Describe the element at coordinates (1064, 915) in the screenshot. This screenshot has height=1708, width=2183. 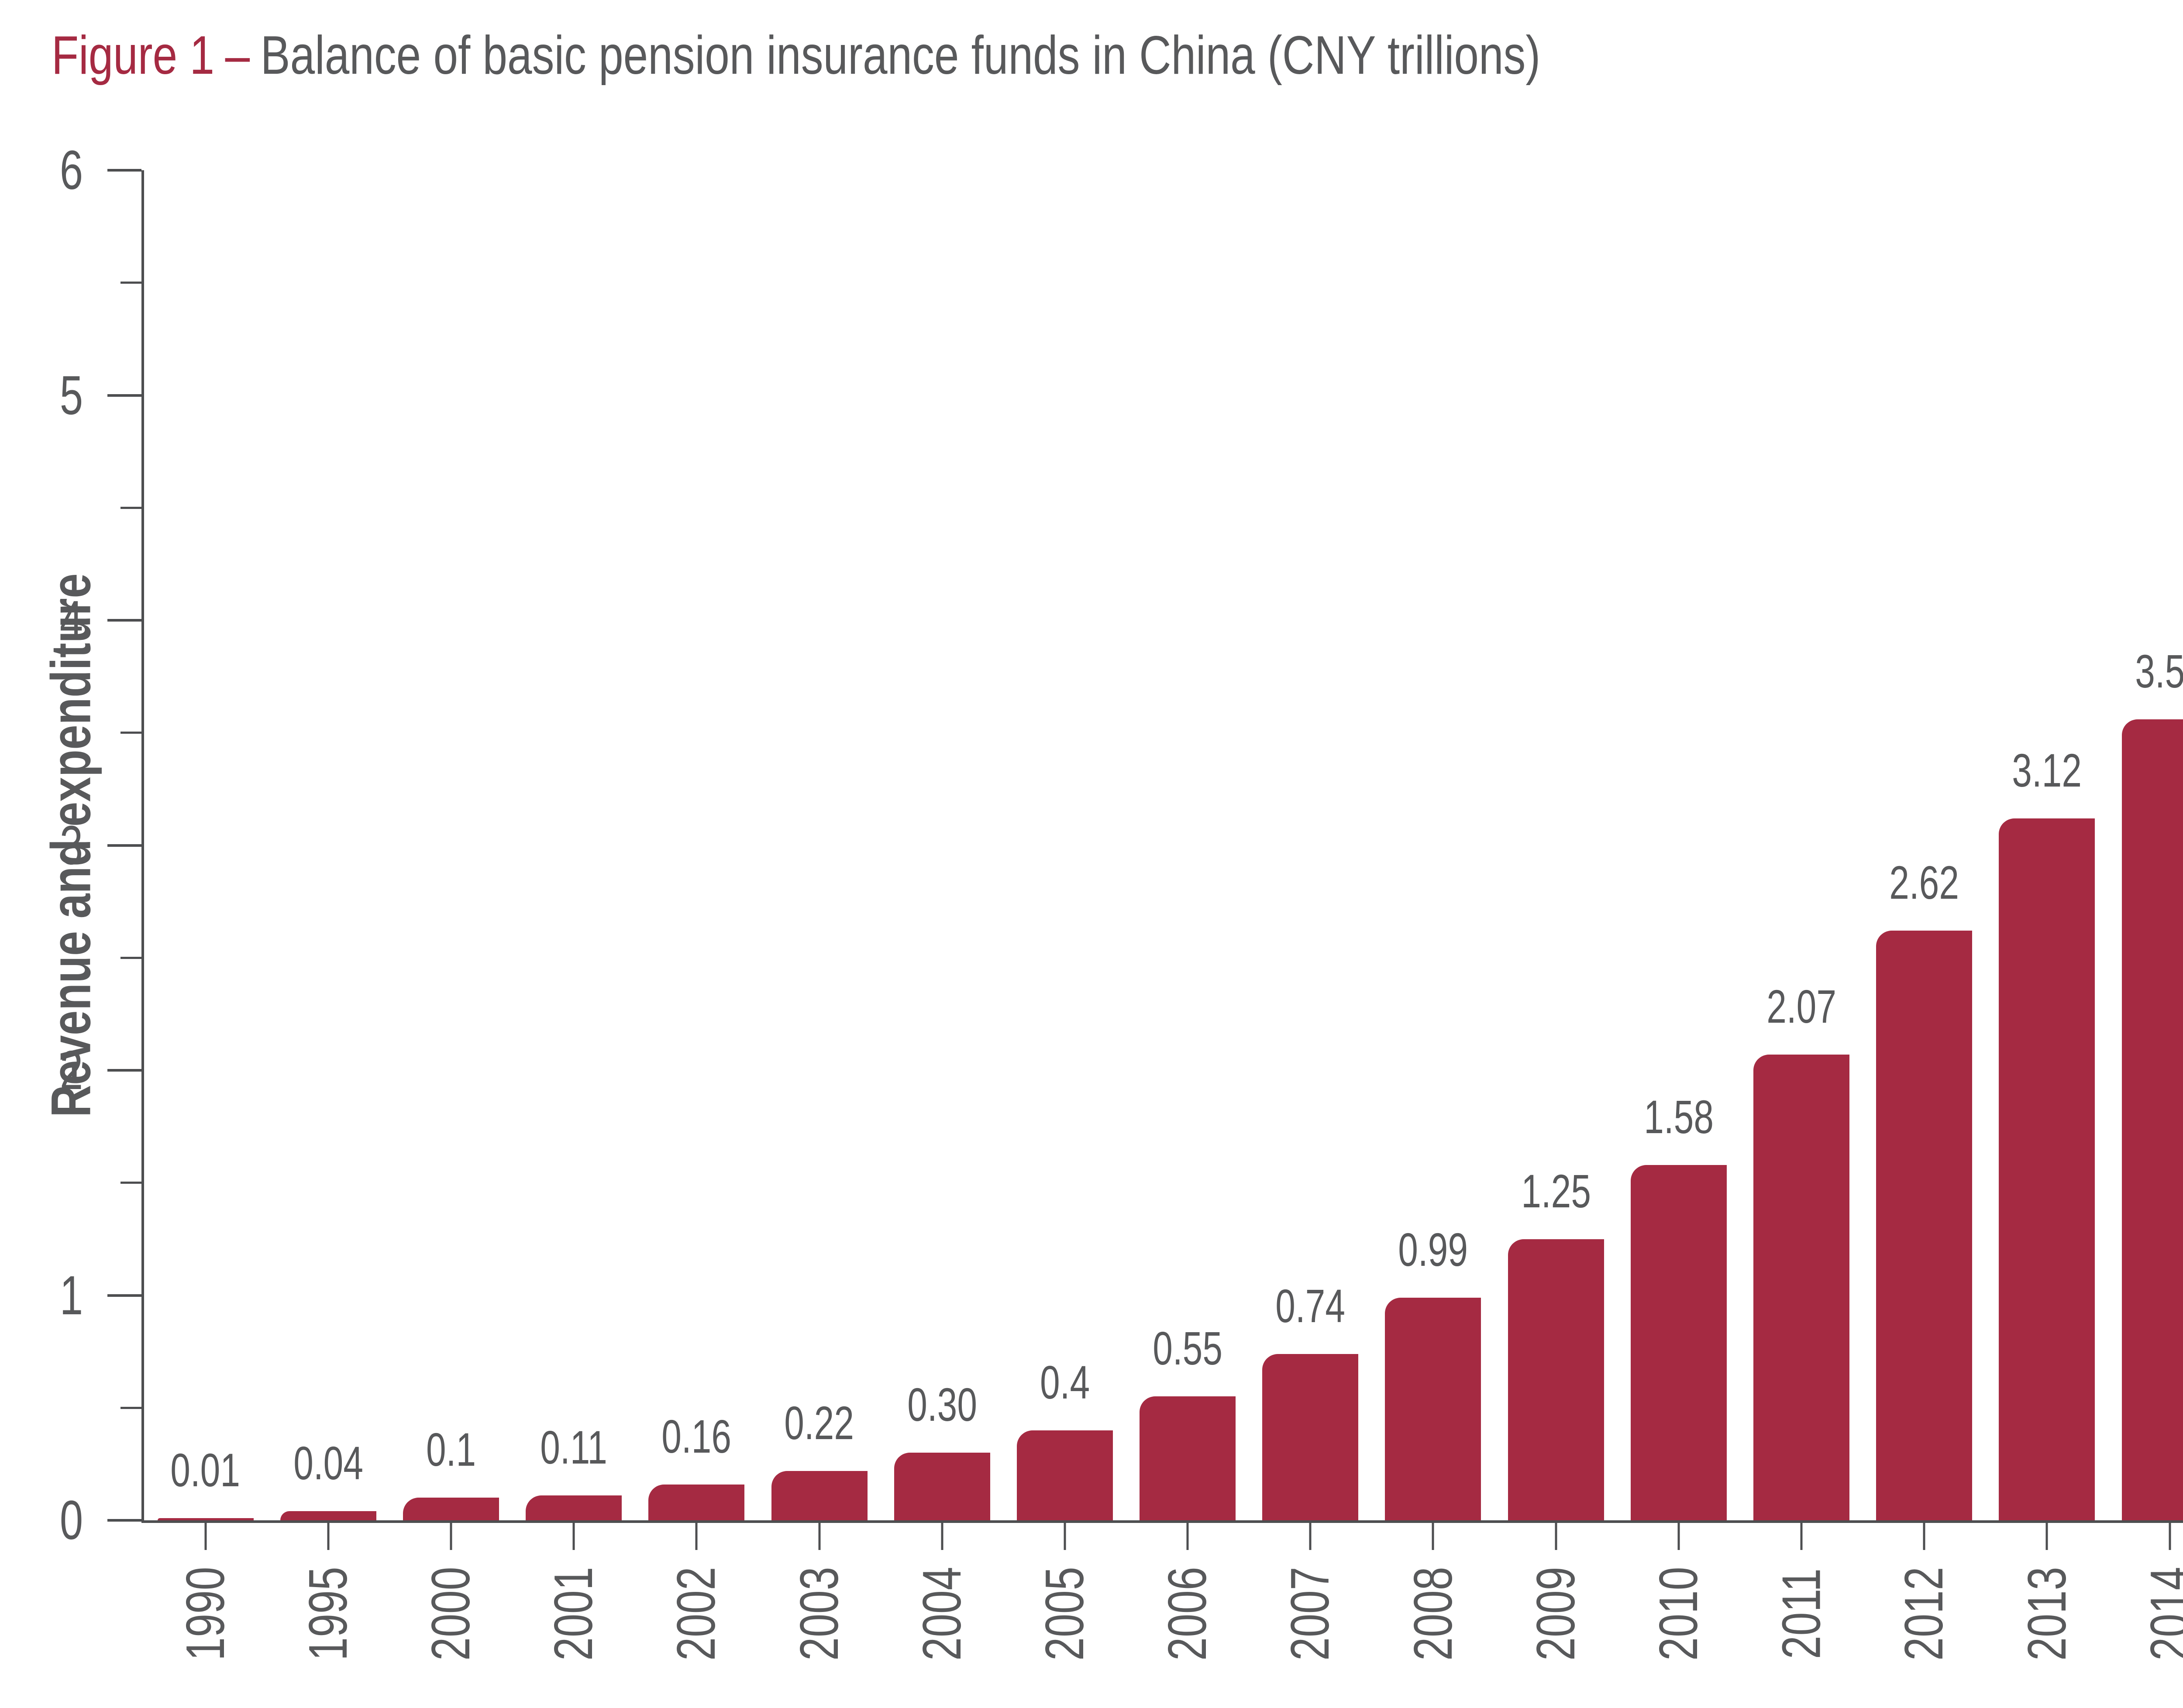
I see `bar-slot-2005: 0.4 2005` at that location.